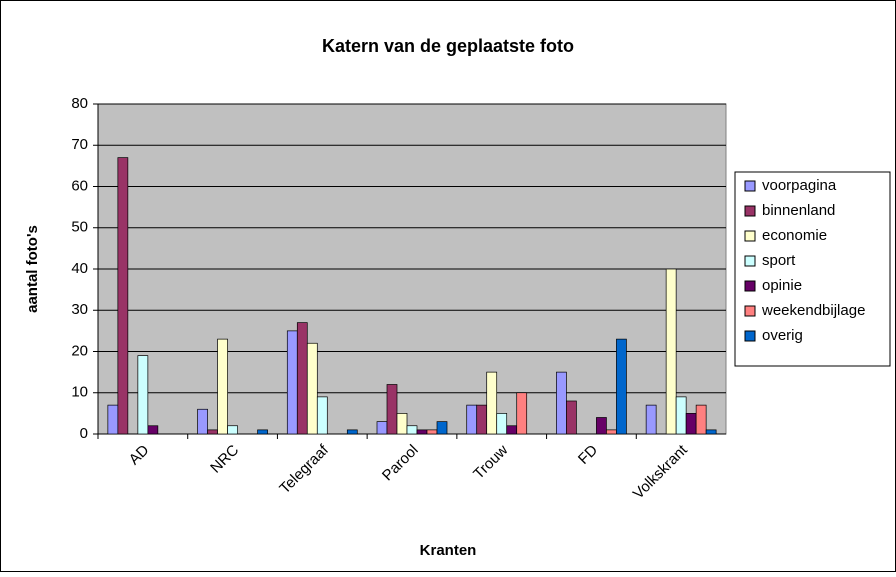 This screenshot has height=577, width=896. I want to click on y-axis-label: aantal foto's, so click(32, 269).